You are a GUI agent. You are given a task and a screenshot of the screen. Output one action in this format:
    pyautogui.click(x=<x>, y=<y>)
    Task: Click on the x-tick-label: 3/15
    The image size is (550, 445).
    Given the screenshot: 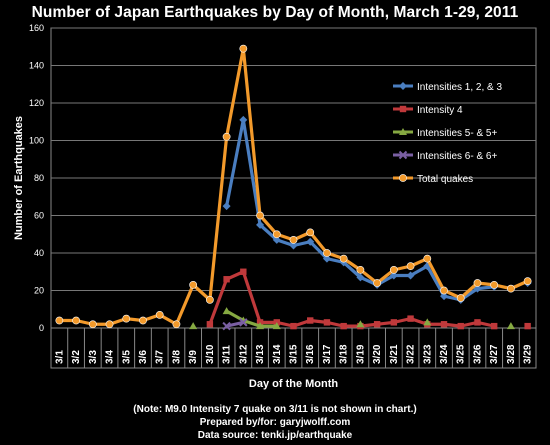 What is the action you would take?
    pyautogui.click(x=294, y=354)
    